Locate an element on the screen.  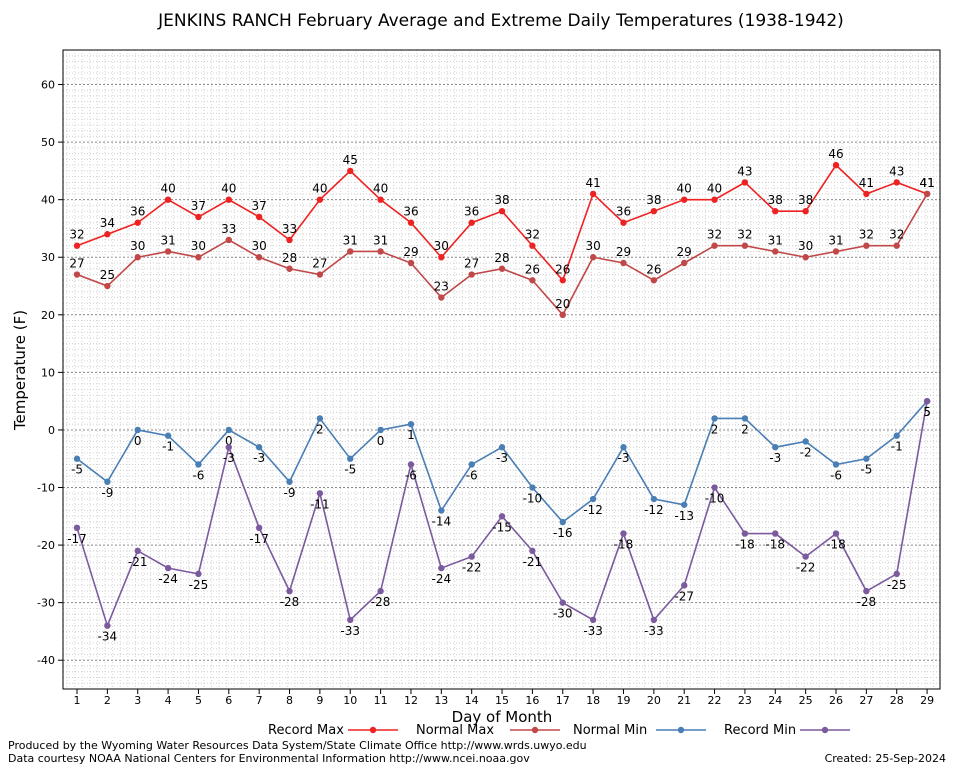
x-tick-label: 8 is located at coordinates (289, 700).